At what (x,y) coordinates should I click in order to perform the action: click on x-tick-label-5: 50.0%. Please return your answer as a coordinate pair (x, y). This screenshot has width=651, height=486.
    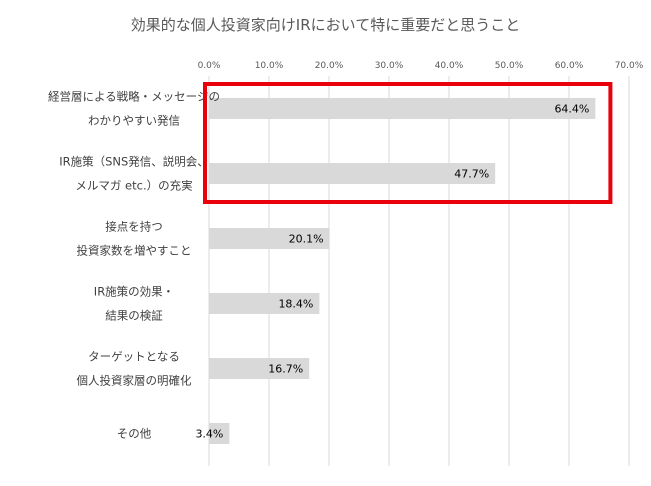
    Looking at the image, I should click on (509, 66).